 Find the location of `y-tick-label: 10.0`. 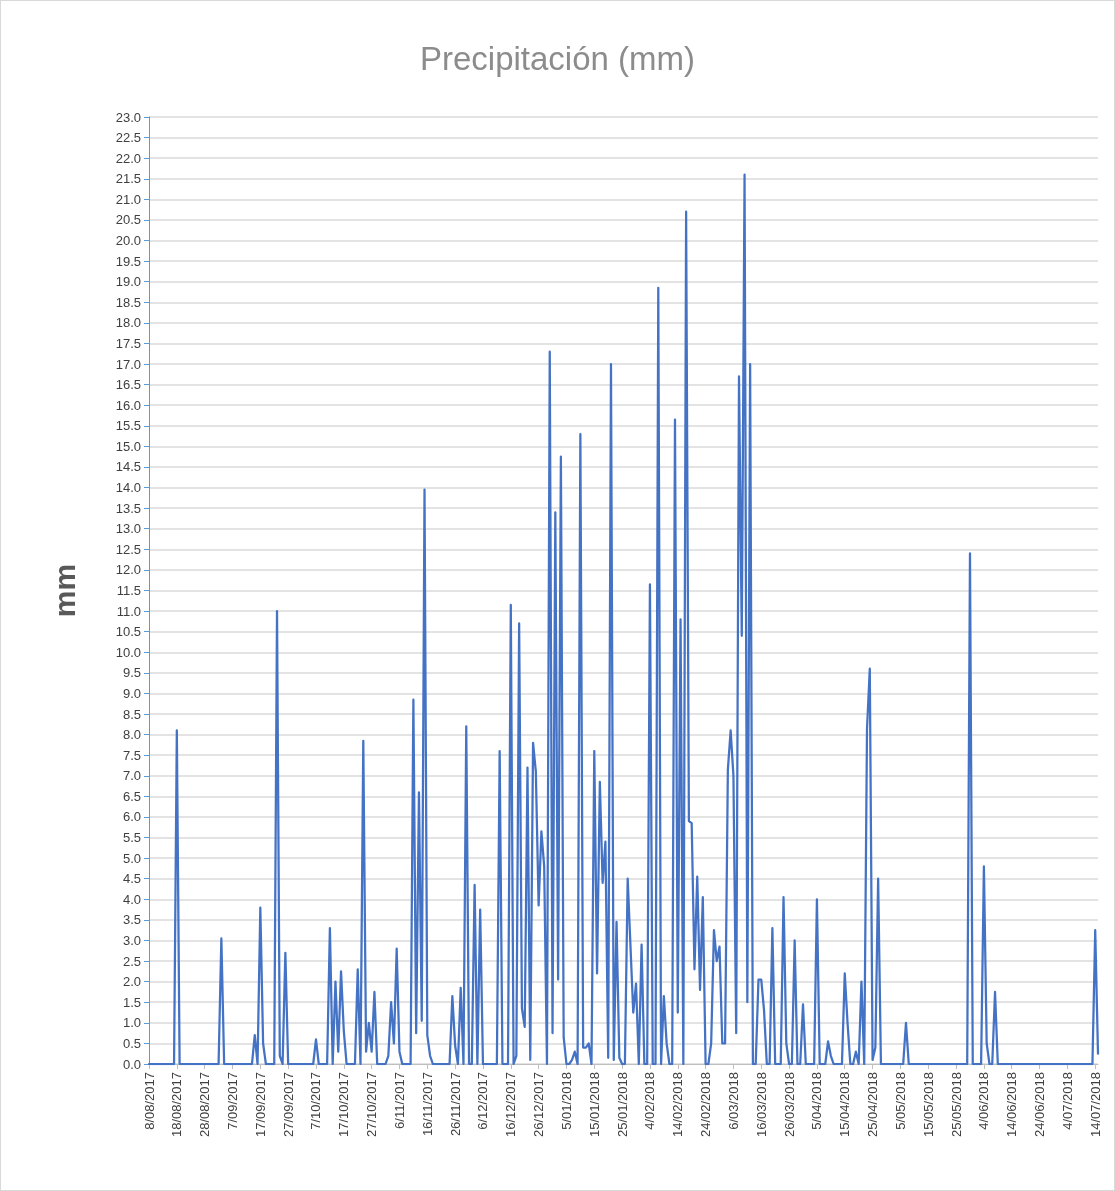

y-tick-label: 10.0 is located at coordinates (128, 652).